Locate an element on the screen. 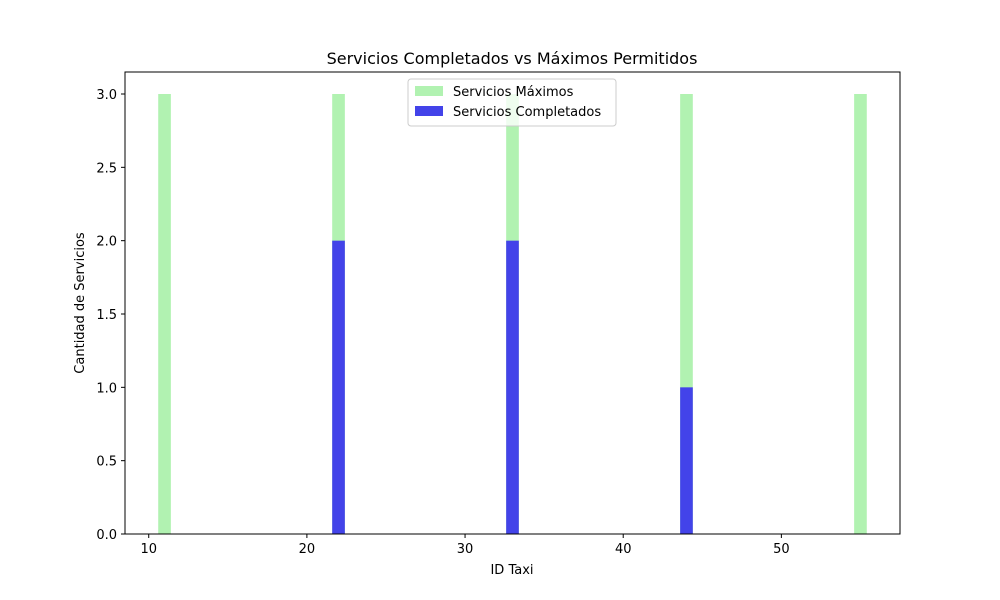  y-tick-label-3: 3.0 is located at coordinates (106, 95).